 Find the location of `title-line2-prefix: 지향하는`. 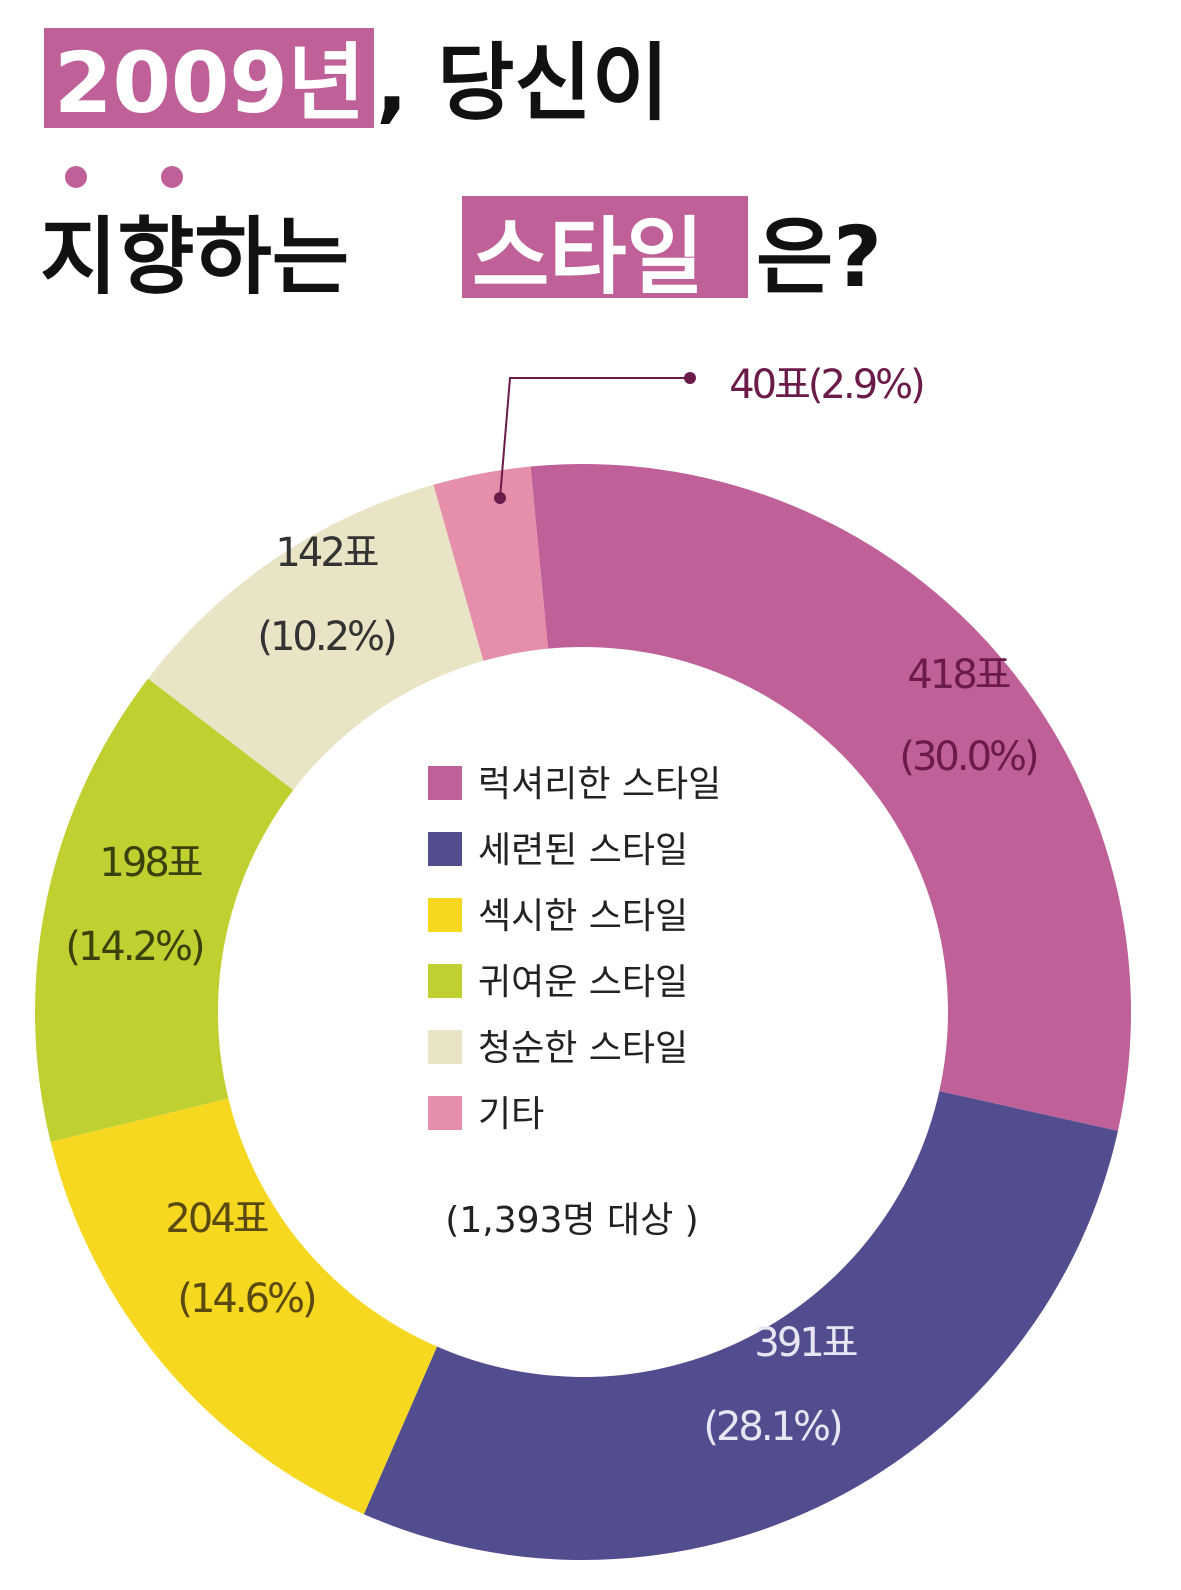

title-line2-prefix: 지향하는 is located at coordinates (194, 257).